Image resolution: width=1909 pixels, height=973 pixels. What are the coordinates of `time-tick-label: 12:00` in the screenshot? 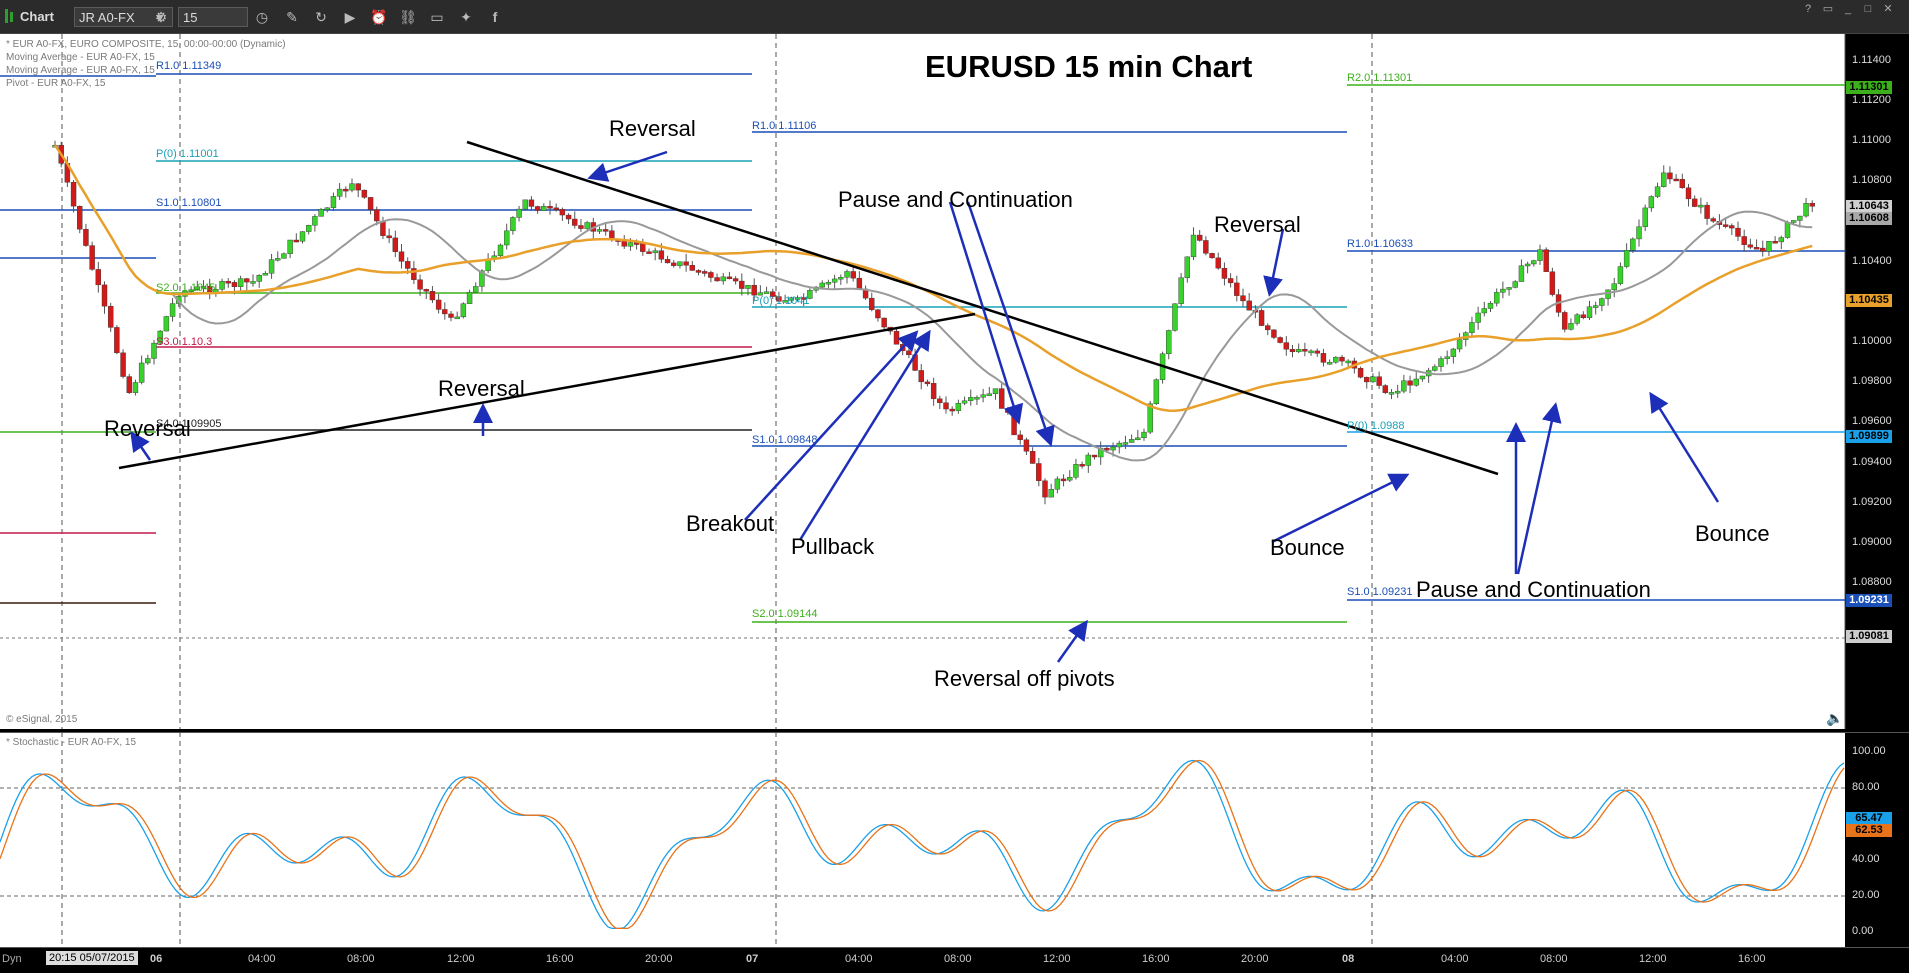 It's located at (1653, 959).